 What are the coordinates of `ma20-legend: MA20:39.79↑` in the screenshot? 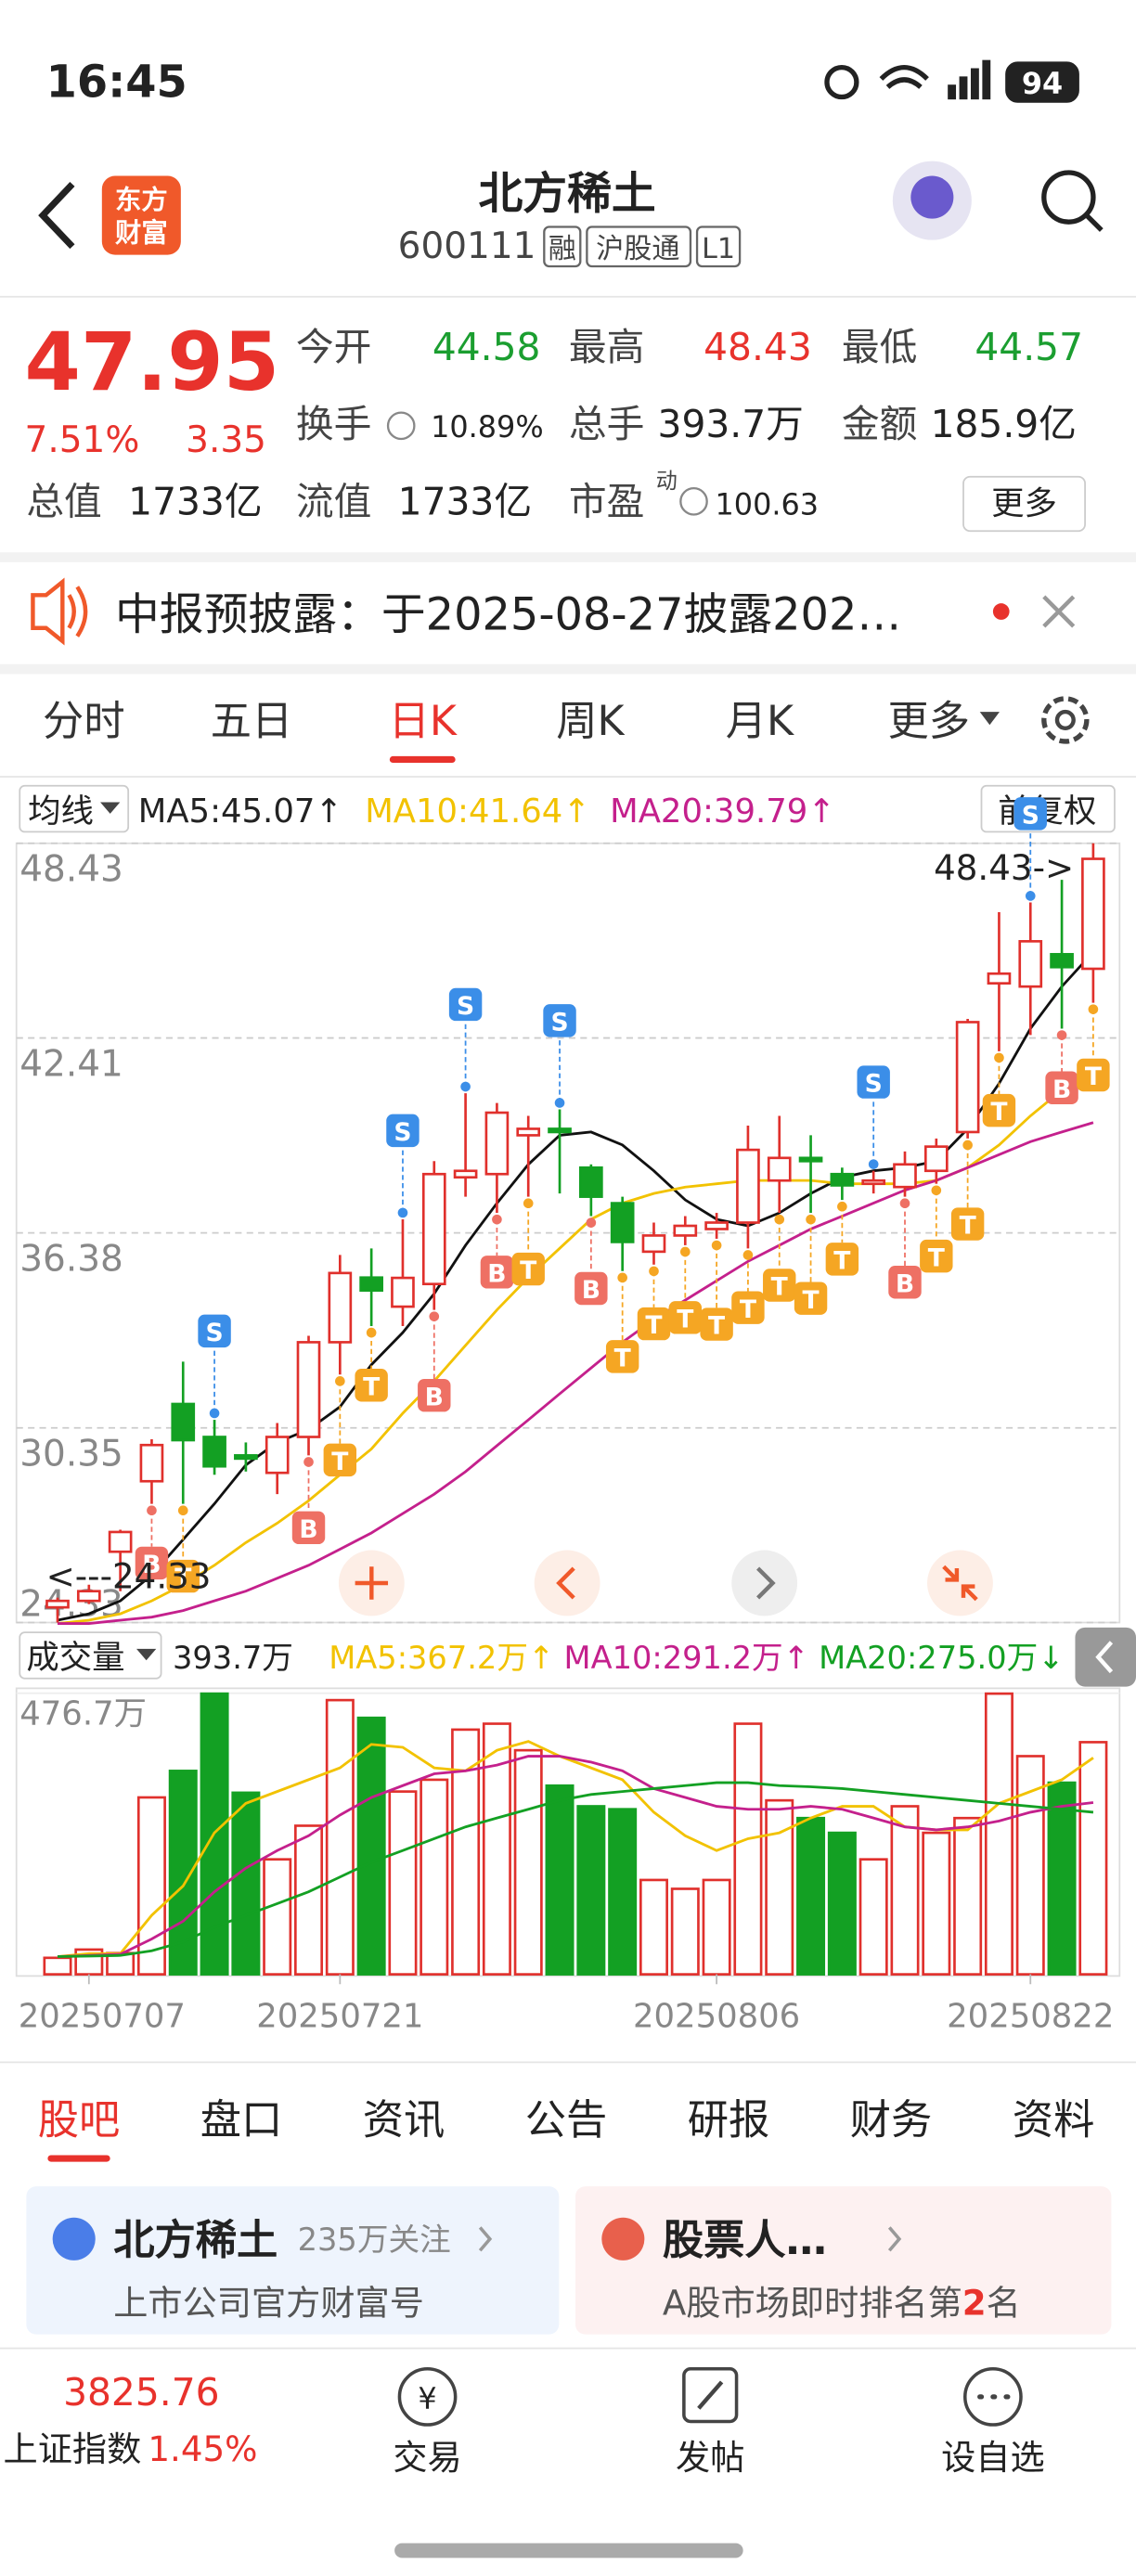 It's located at (722, 811).